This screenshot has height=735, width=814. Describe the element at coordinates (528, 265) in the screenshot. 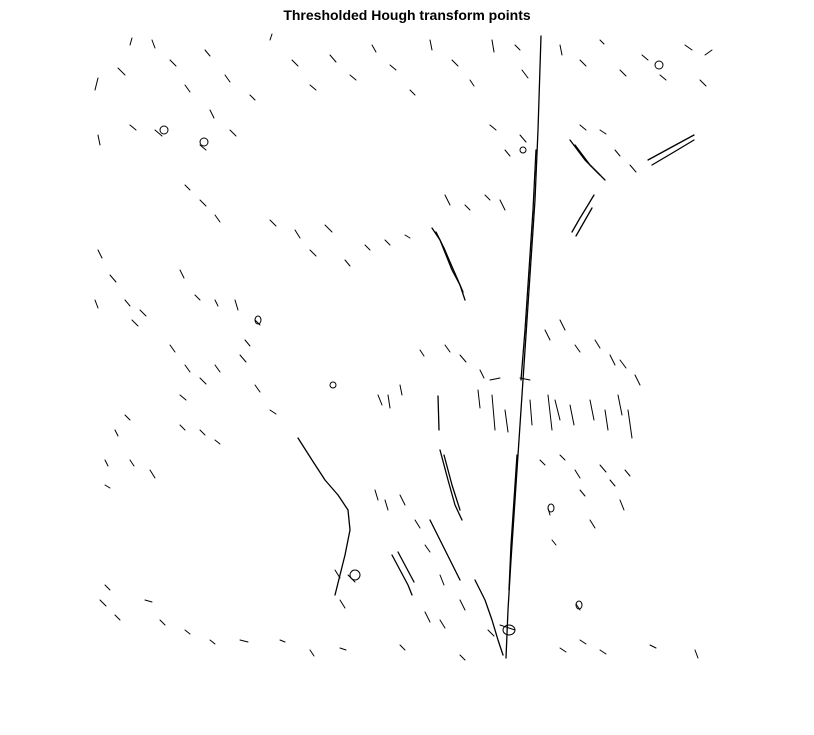

I see `edge-trunk-right-inner` at that location.